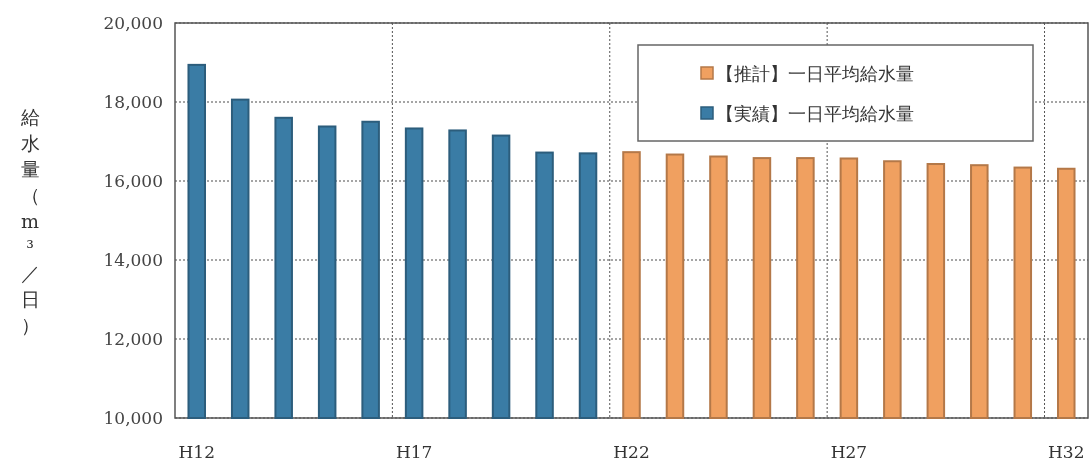 The width and height of the screenshot is (1092, 473). Describe the element at coordinates (414, 452) in the screenshot. I see `x-tick-label: H17` at that location.